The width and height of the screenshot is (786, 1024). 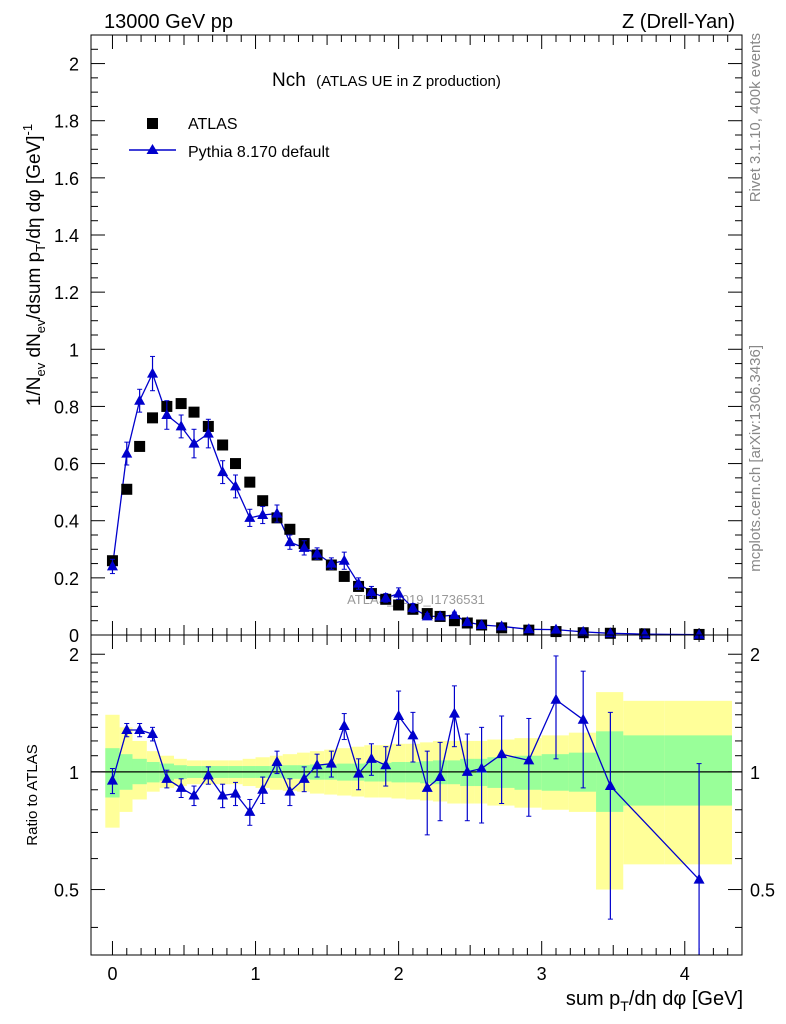 I want to click on ratio-xtick-label: 0, so click(x=112, y=974).